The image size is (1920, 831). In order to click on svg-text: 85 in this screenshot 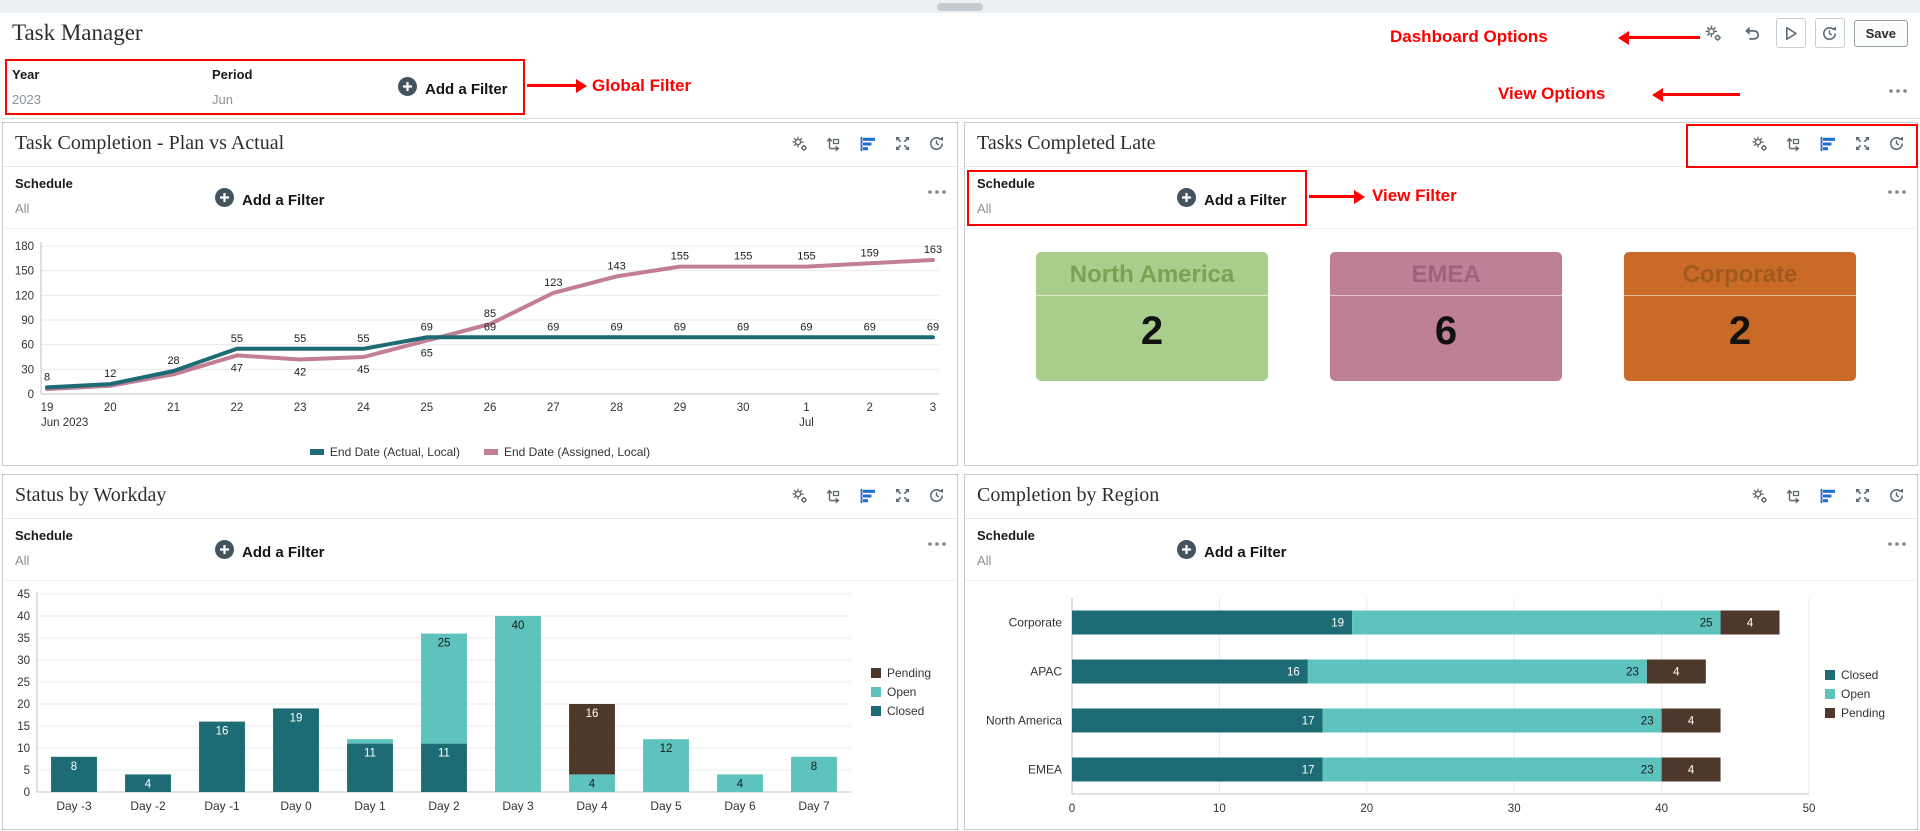, I will do `click(490, 314)`.